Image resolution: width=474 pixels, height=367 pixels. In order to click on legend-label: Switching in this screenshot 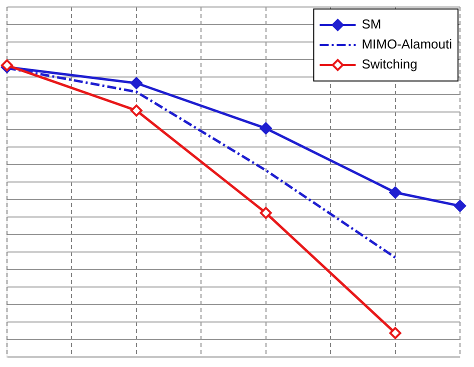, I will do `click(390, 64)`.